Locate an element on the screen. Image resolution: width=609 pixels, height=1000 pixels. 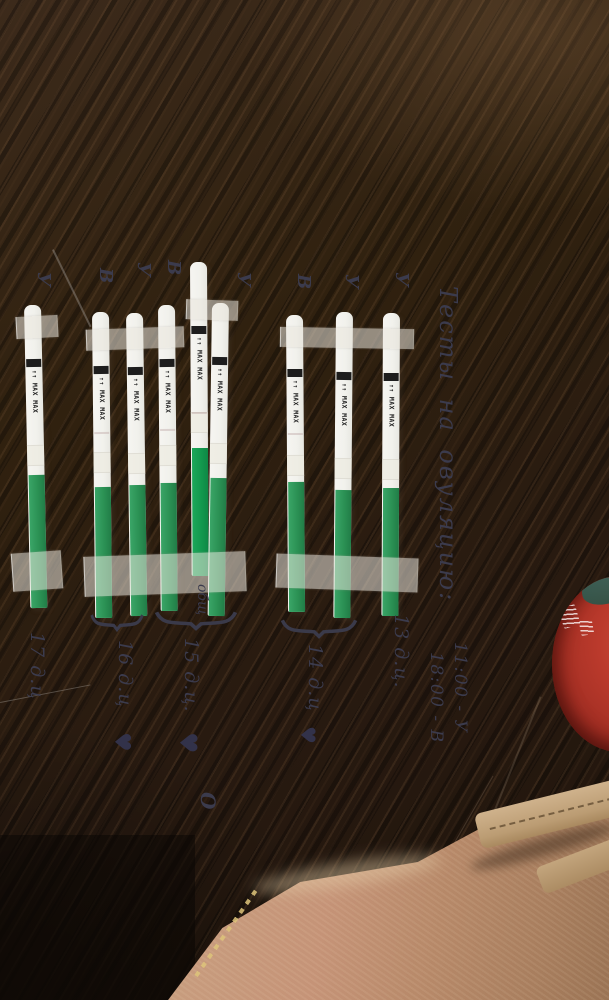
schedule-morning: 11:00 - У is located at coordinates (460, 688).